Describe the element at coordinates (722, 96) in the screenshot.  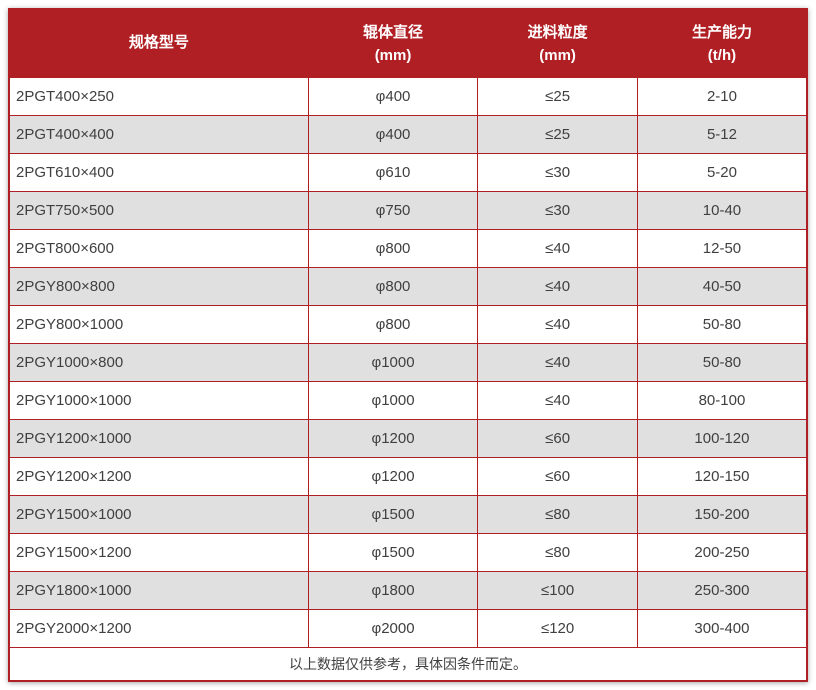
I see `cell-capacity: 2-10` at that location.